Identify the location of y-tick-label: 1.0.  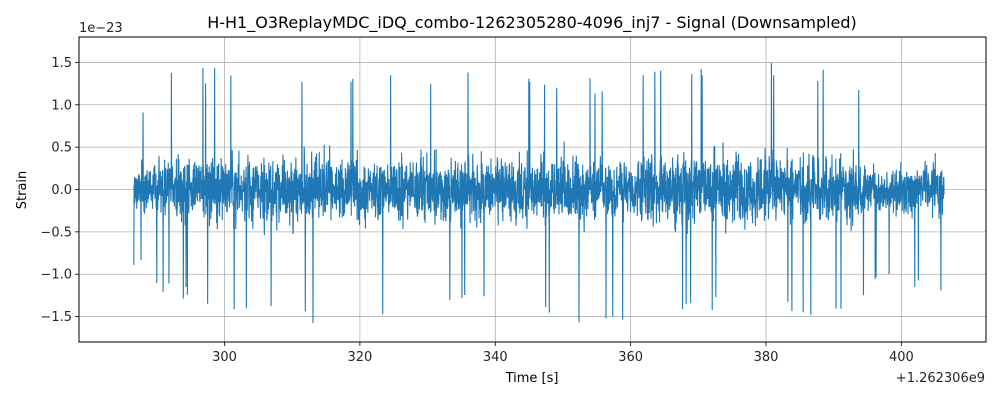
(61, 105).